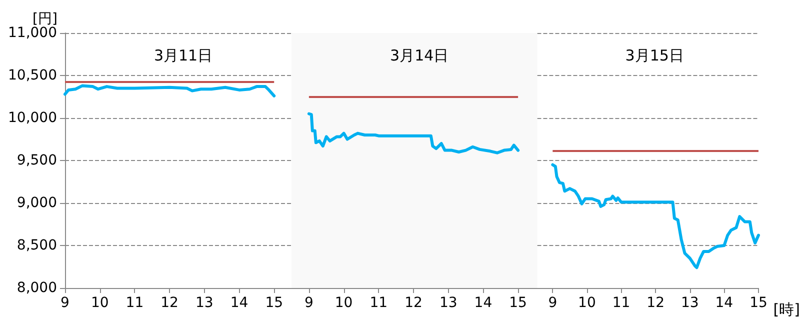 This screenshot has width=803, height=328. What do you see at coordinates (36, 160) in the screenshot?
I see `y-tick-label: 9,500` at bounding box center [36, 160].